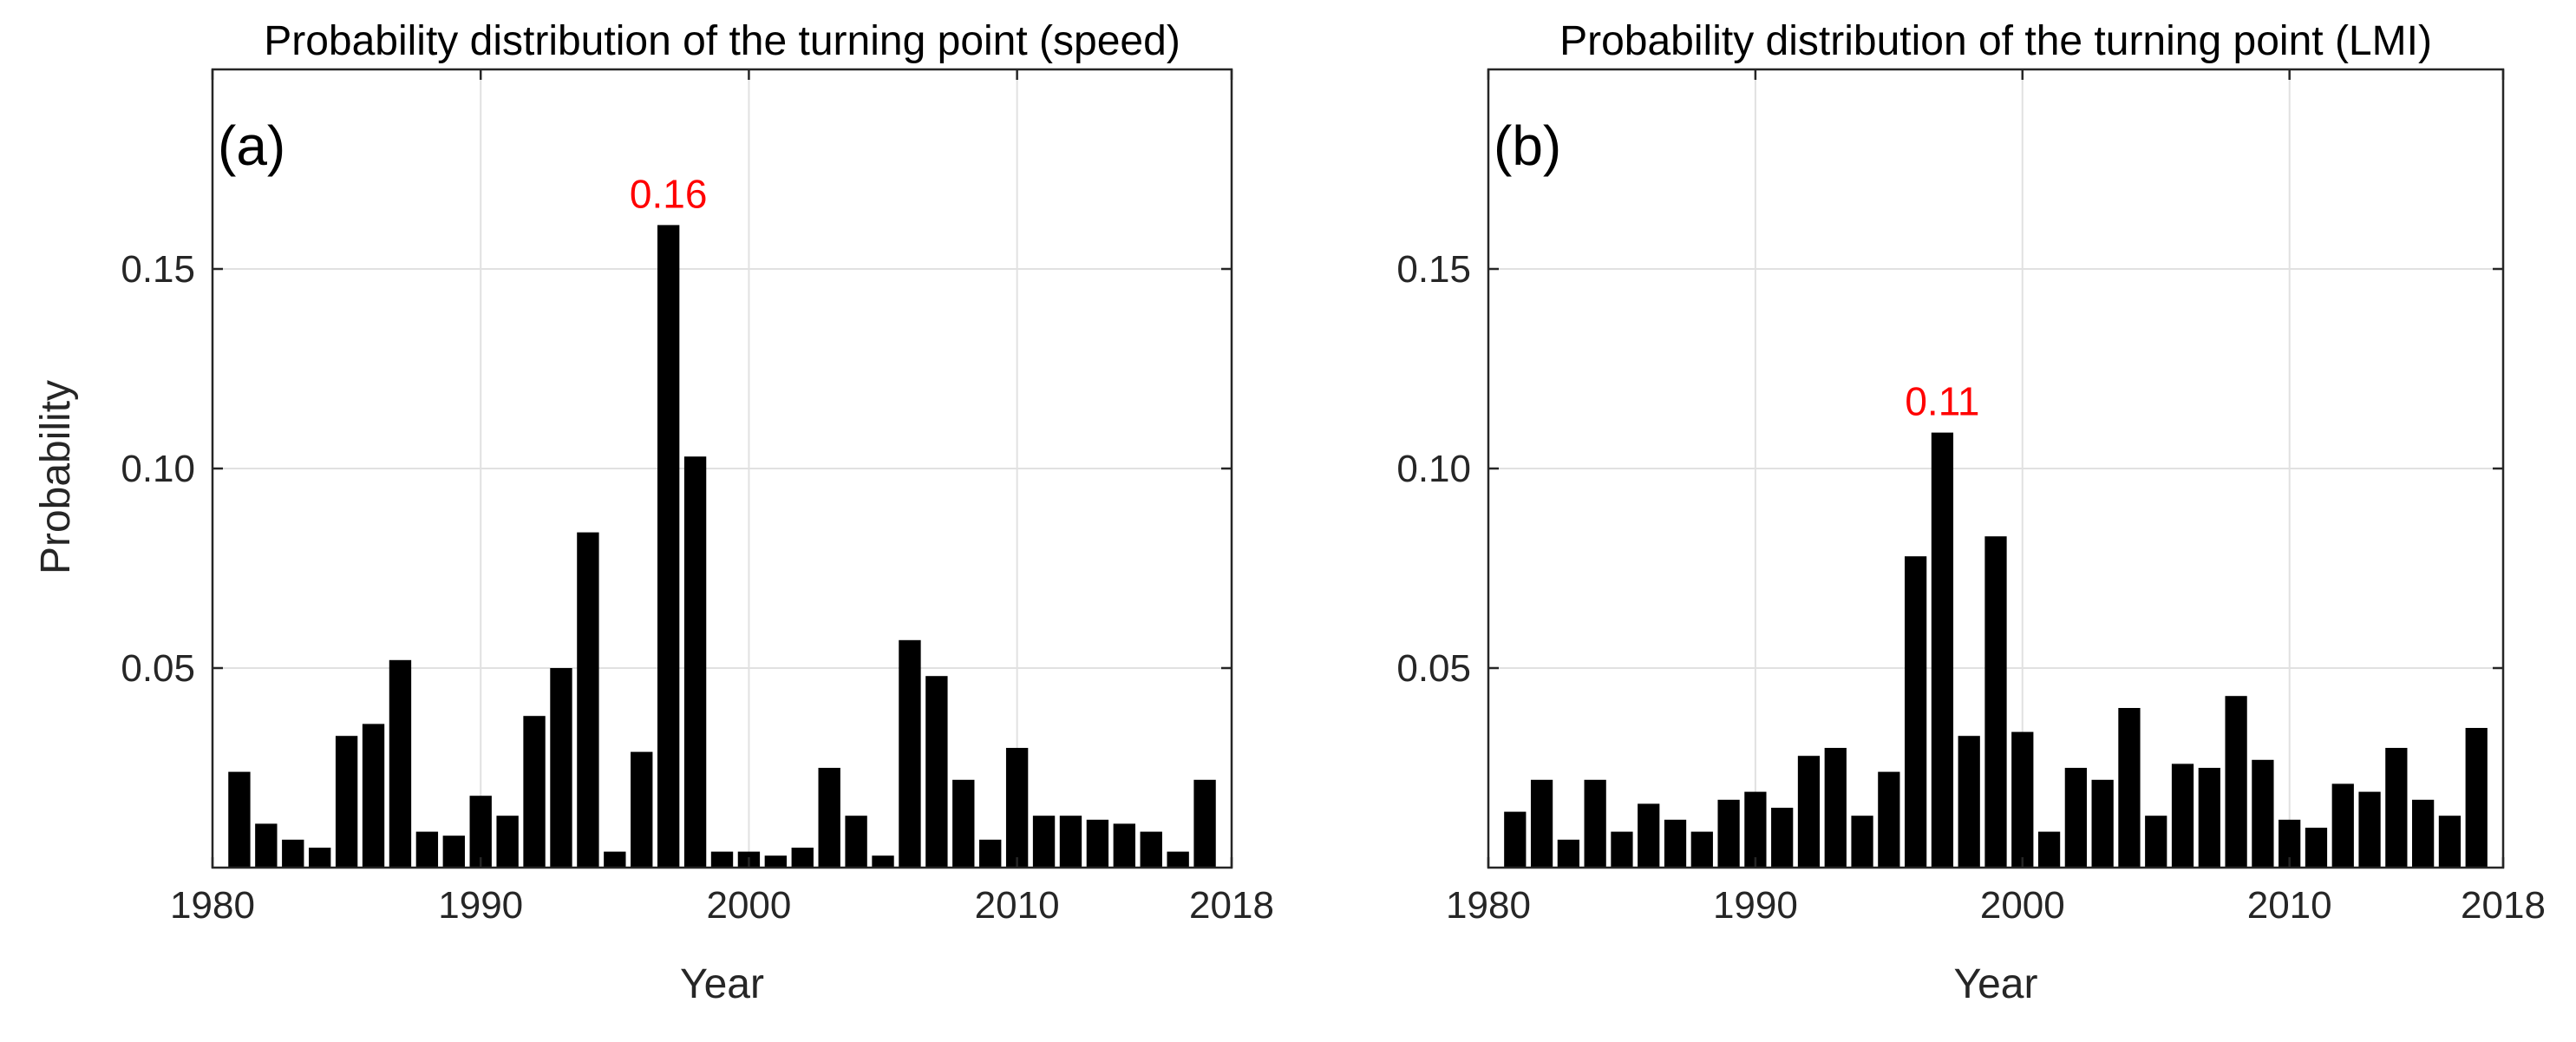  Describe the element at coordinates (1942, 401) in the screenshot. I see `peak-annotation: 0.11` at that location.